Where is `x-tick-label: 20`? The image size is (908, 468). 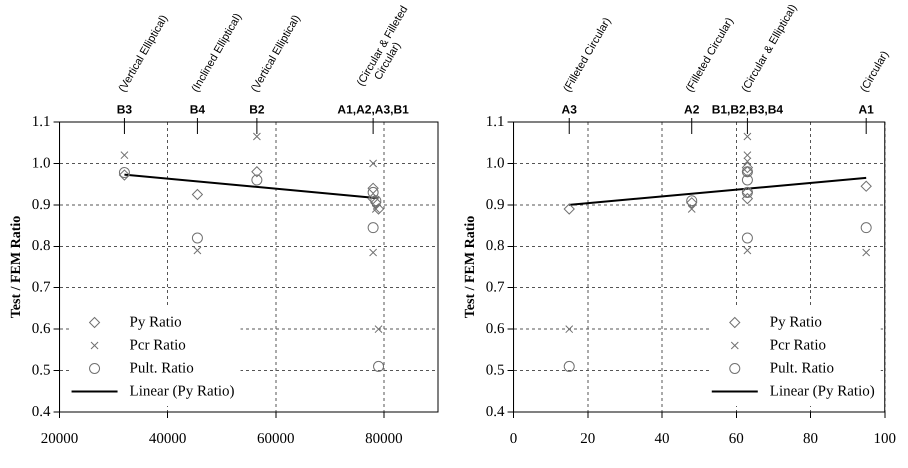 x-tick-label: 20 is located at coordinates (588, 438).